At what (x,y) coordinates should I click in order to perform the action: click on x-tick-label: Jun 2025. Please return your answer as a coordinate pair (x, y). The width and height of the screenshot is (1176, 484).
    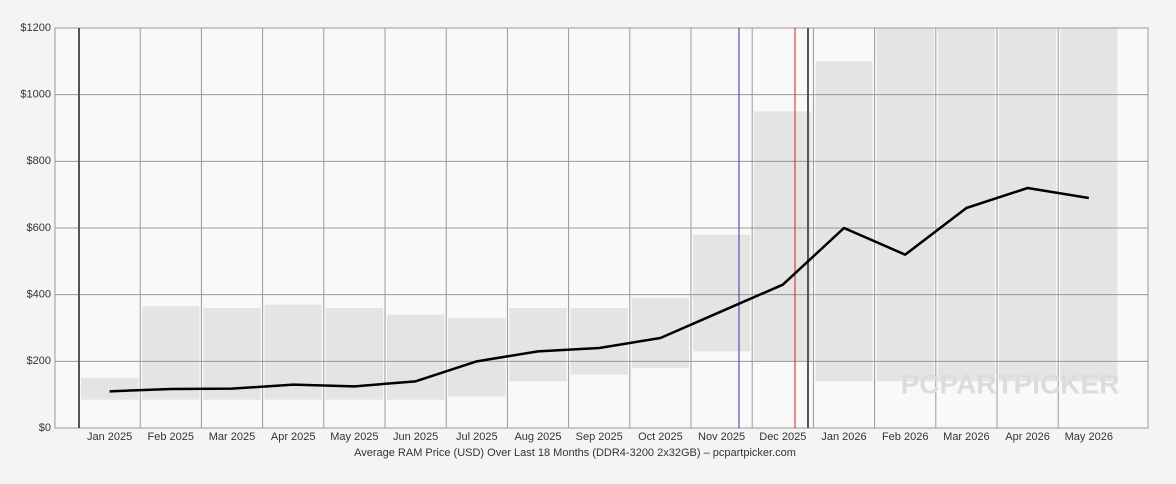
    Looking at the image, I should click on (415, 437).